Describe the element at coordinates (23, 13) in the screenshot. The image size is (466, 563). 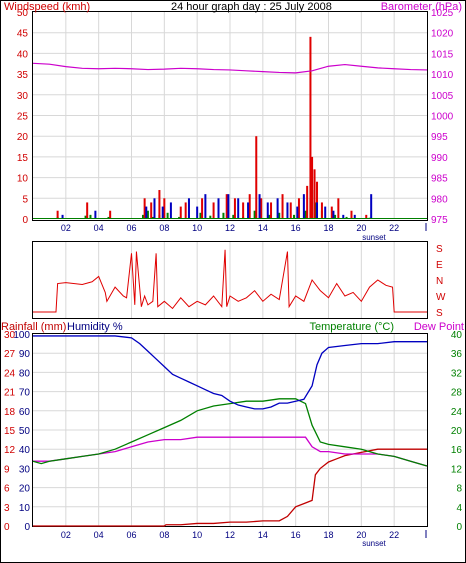
I see `wind-tick-label: 50` at that location.